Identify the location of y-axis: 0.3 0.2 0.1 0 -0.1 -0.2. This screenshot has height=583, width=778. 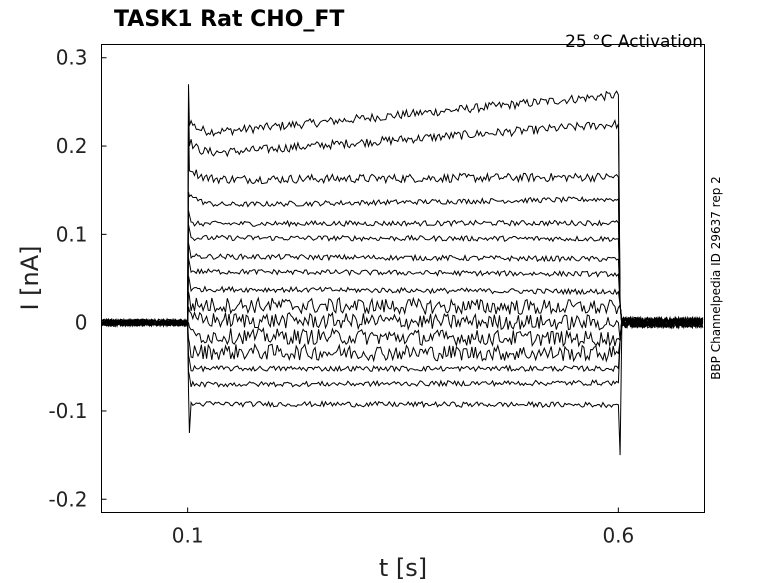
(77, 278).